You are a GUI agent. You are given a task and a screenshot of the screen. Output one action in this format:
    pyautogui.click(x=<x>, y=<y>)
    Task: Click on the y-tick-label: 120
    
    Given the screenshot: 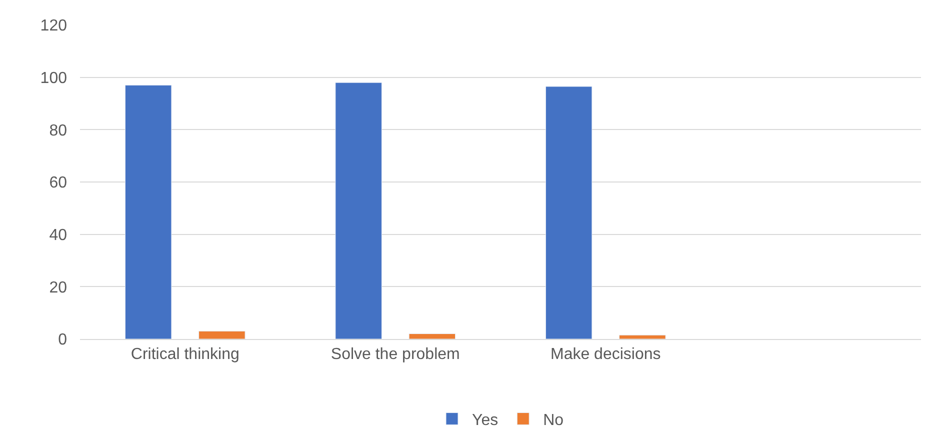 What is the action you would take?
    pyautogui.click(x=54, y=26)
    